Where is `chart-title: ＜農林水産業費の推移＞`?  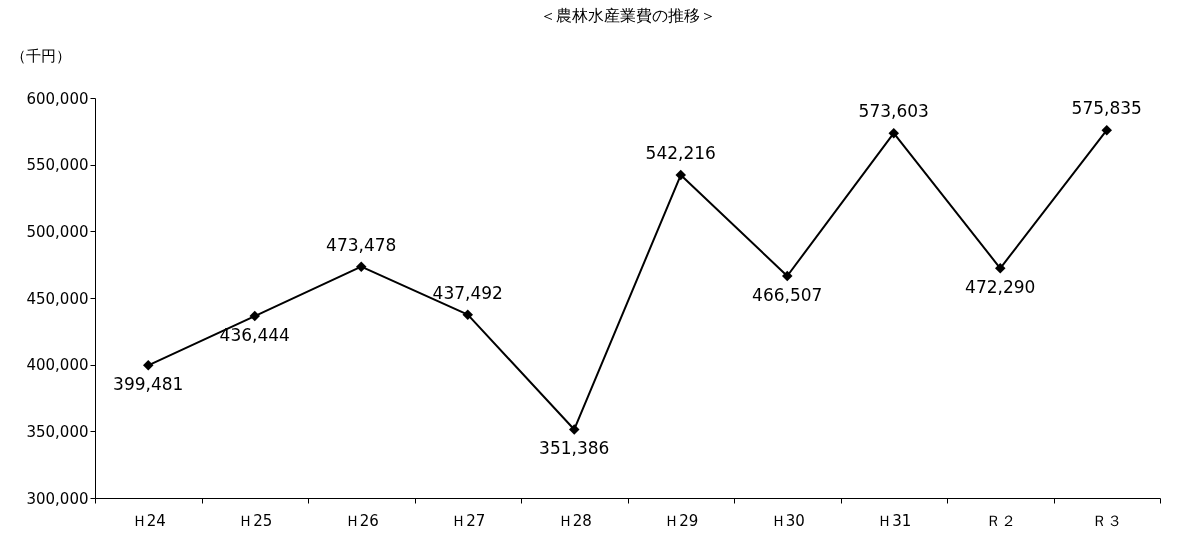
chart-title: ＜農林水産業費の推移＞ is located at coordinates (627, 15).